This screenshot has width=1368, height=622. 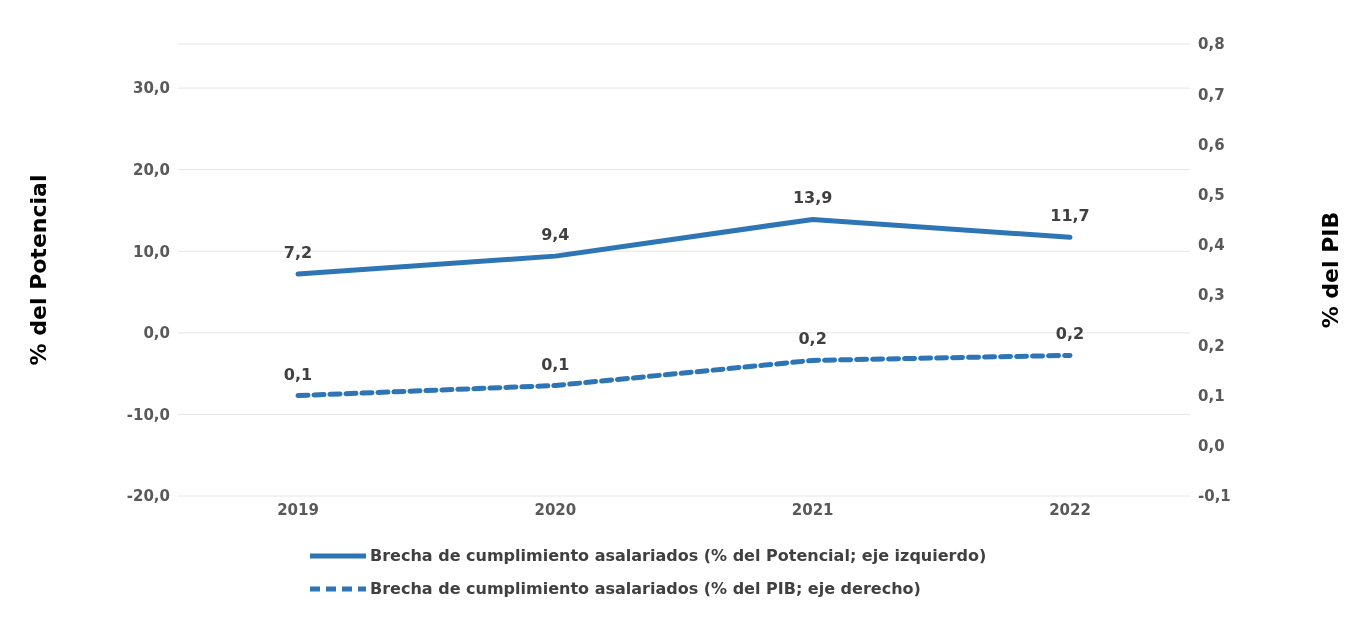 I want to click on y-tick-label: -10,0, so click(x=148, y=414).